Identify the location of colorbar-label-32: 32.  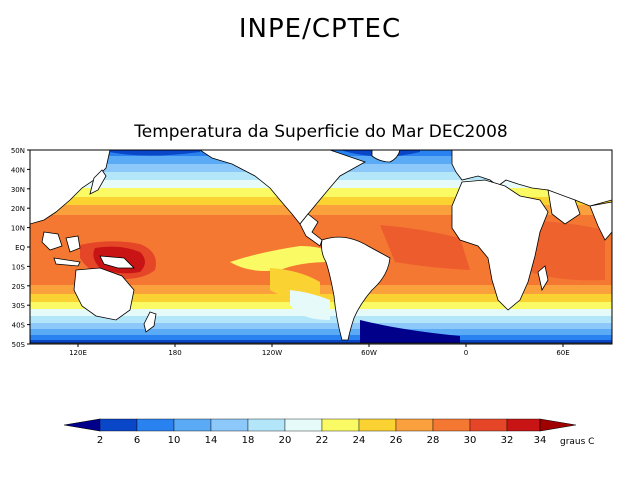
(507, 440).